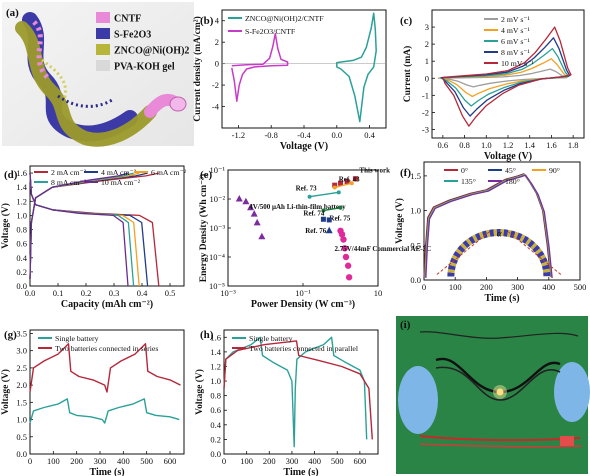 This screenshot has width=590, height=476. Describe the element at coordinates (5, 226) in the screenshot. I see `y-axis-label: Voltage (V)` at that location.